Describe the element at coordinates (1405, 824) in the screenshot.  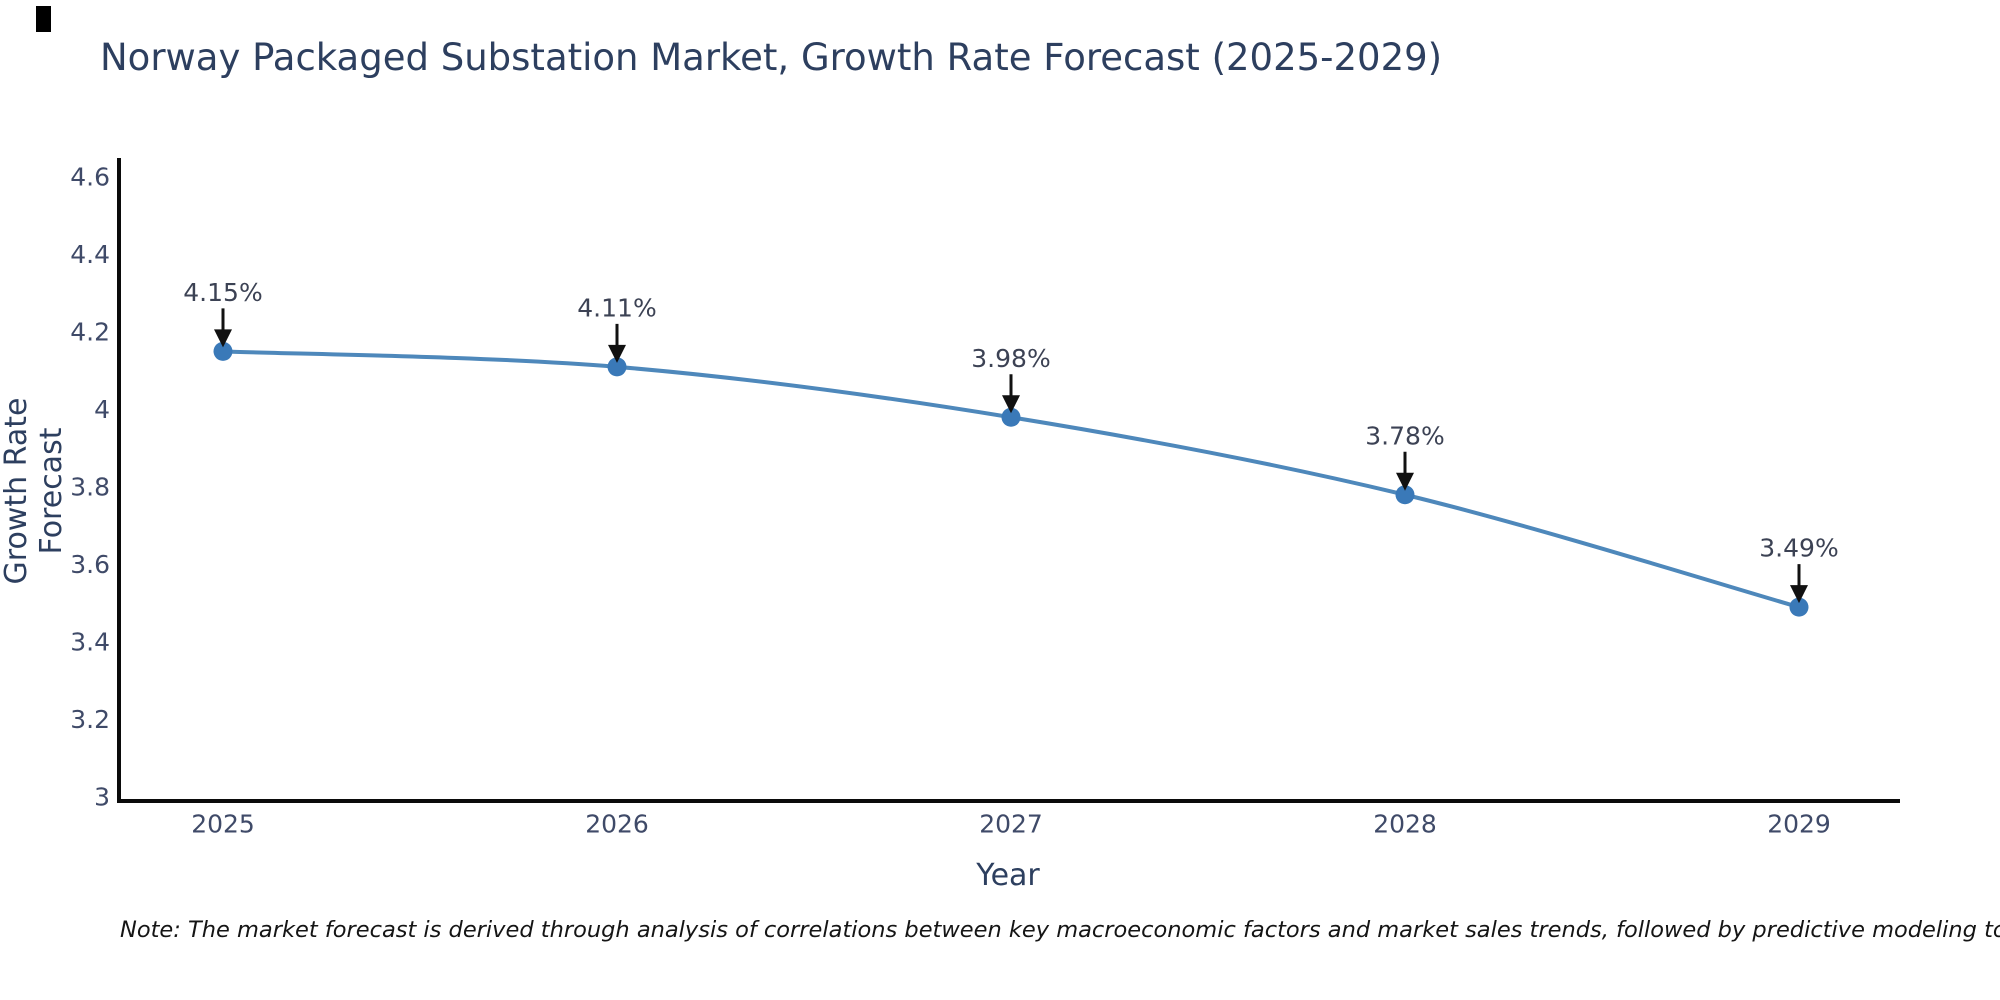
I see `x-tick-label: 2028` at that location.